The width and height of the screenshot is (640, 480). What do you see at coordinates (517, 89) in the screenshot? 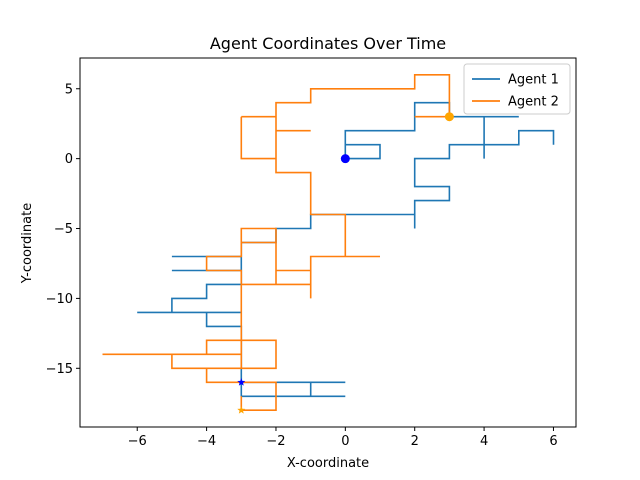
I see `legend: Agent 1 Agent 2` at bounding box center [517, 89].